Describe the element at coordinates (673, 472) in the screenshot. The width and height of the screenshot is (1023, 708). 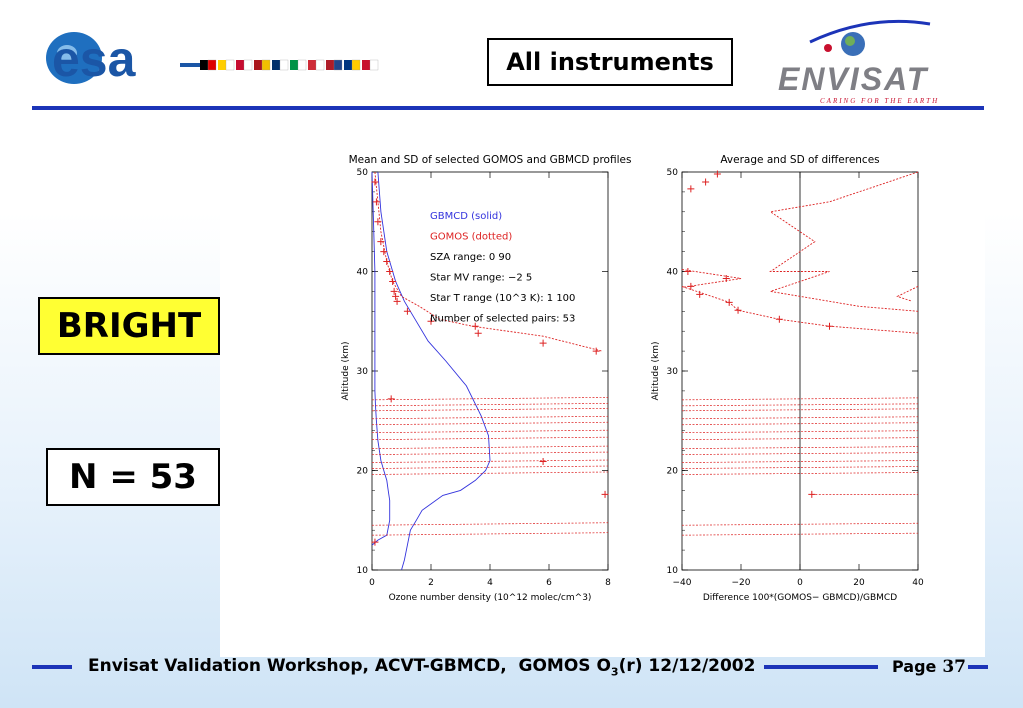
I see `y-tick-label: 20` at that location.